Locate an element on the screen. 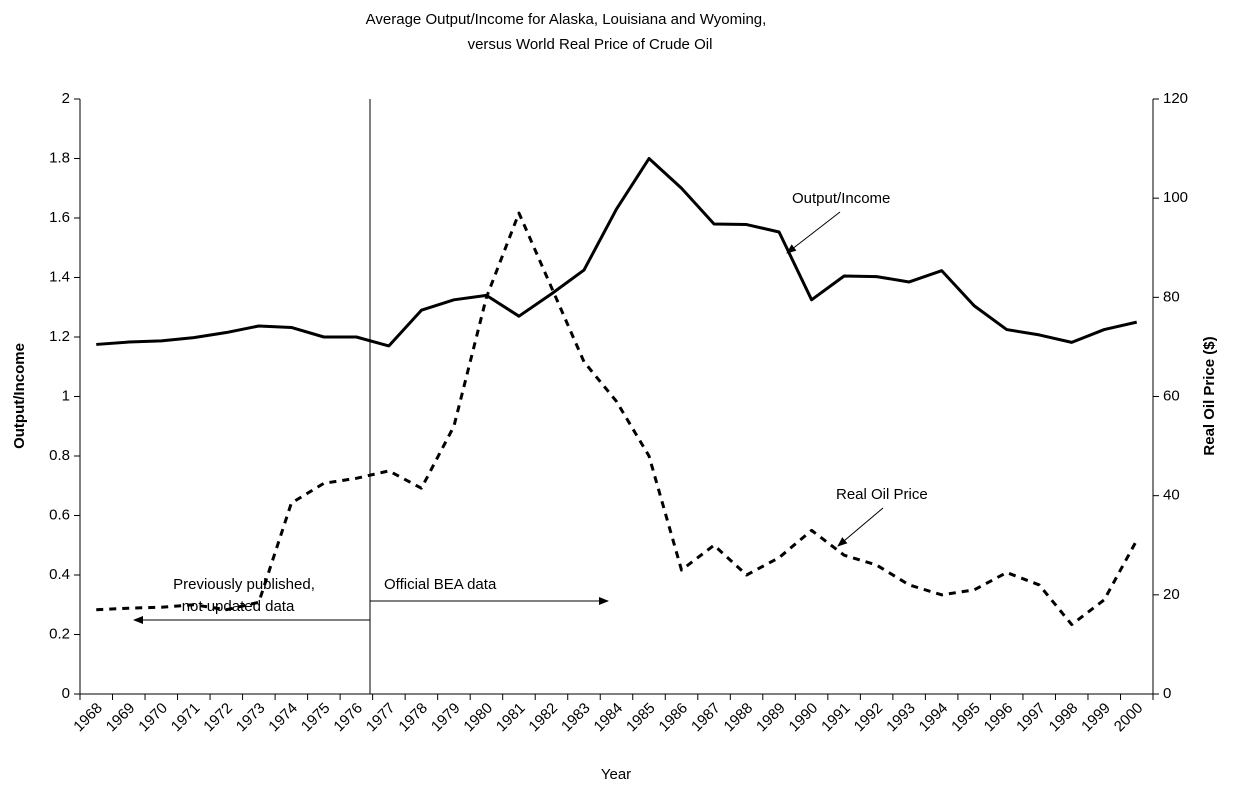 The width and height of the screenshot is (1235, 788). y-tick-label: 0.8 is located at coordinates (59, 455).